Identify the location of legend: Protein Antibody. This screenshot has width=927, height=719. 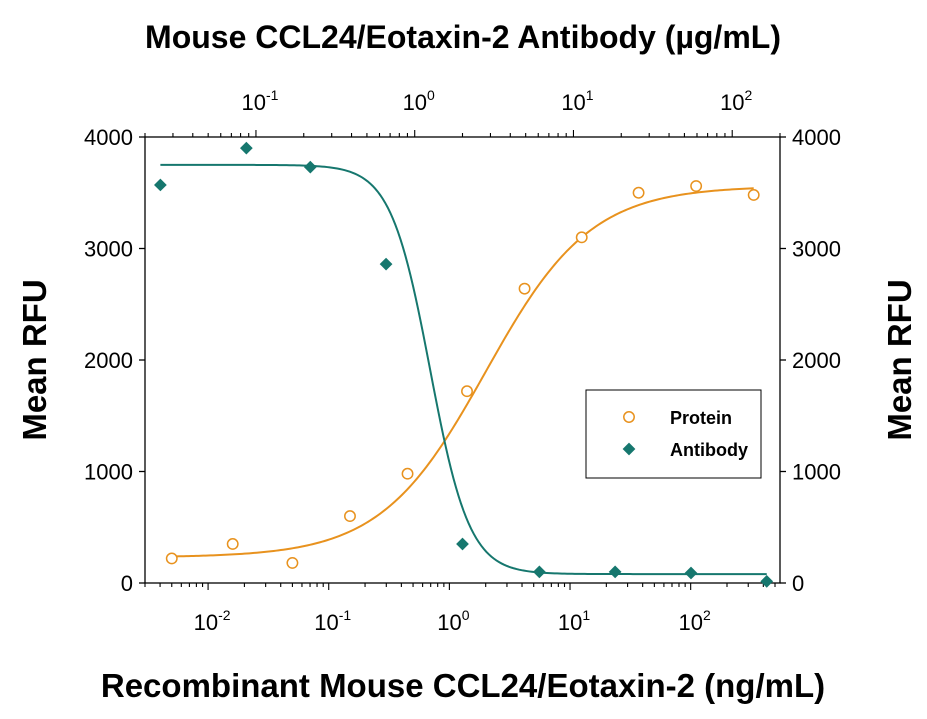
(673, 434).